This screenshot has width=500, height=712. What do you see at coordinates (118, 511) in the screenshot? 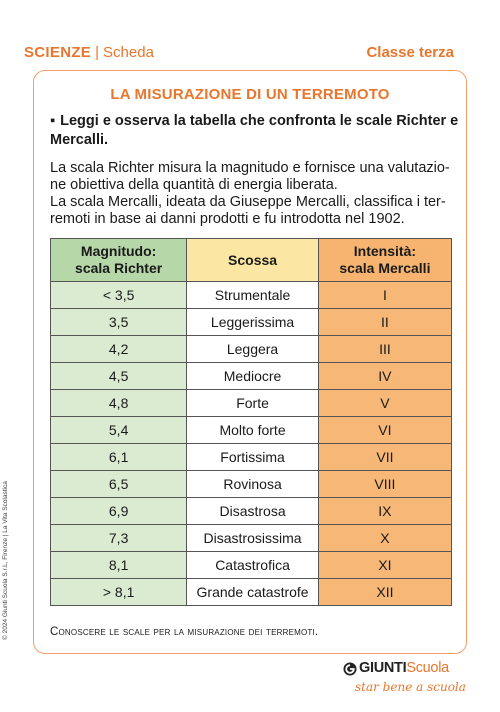
I see `cell-magnitude: 6,9` at bounding box center [118, 511].